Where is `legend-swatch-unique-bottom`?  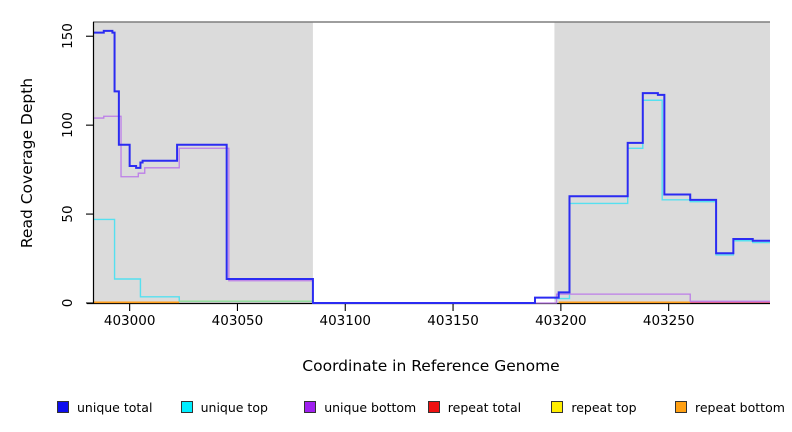
legend-swatch-unique-bottom is located at coordinates (310, 407).